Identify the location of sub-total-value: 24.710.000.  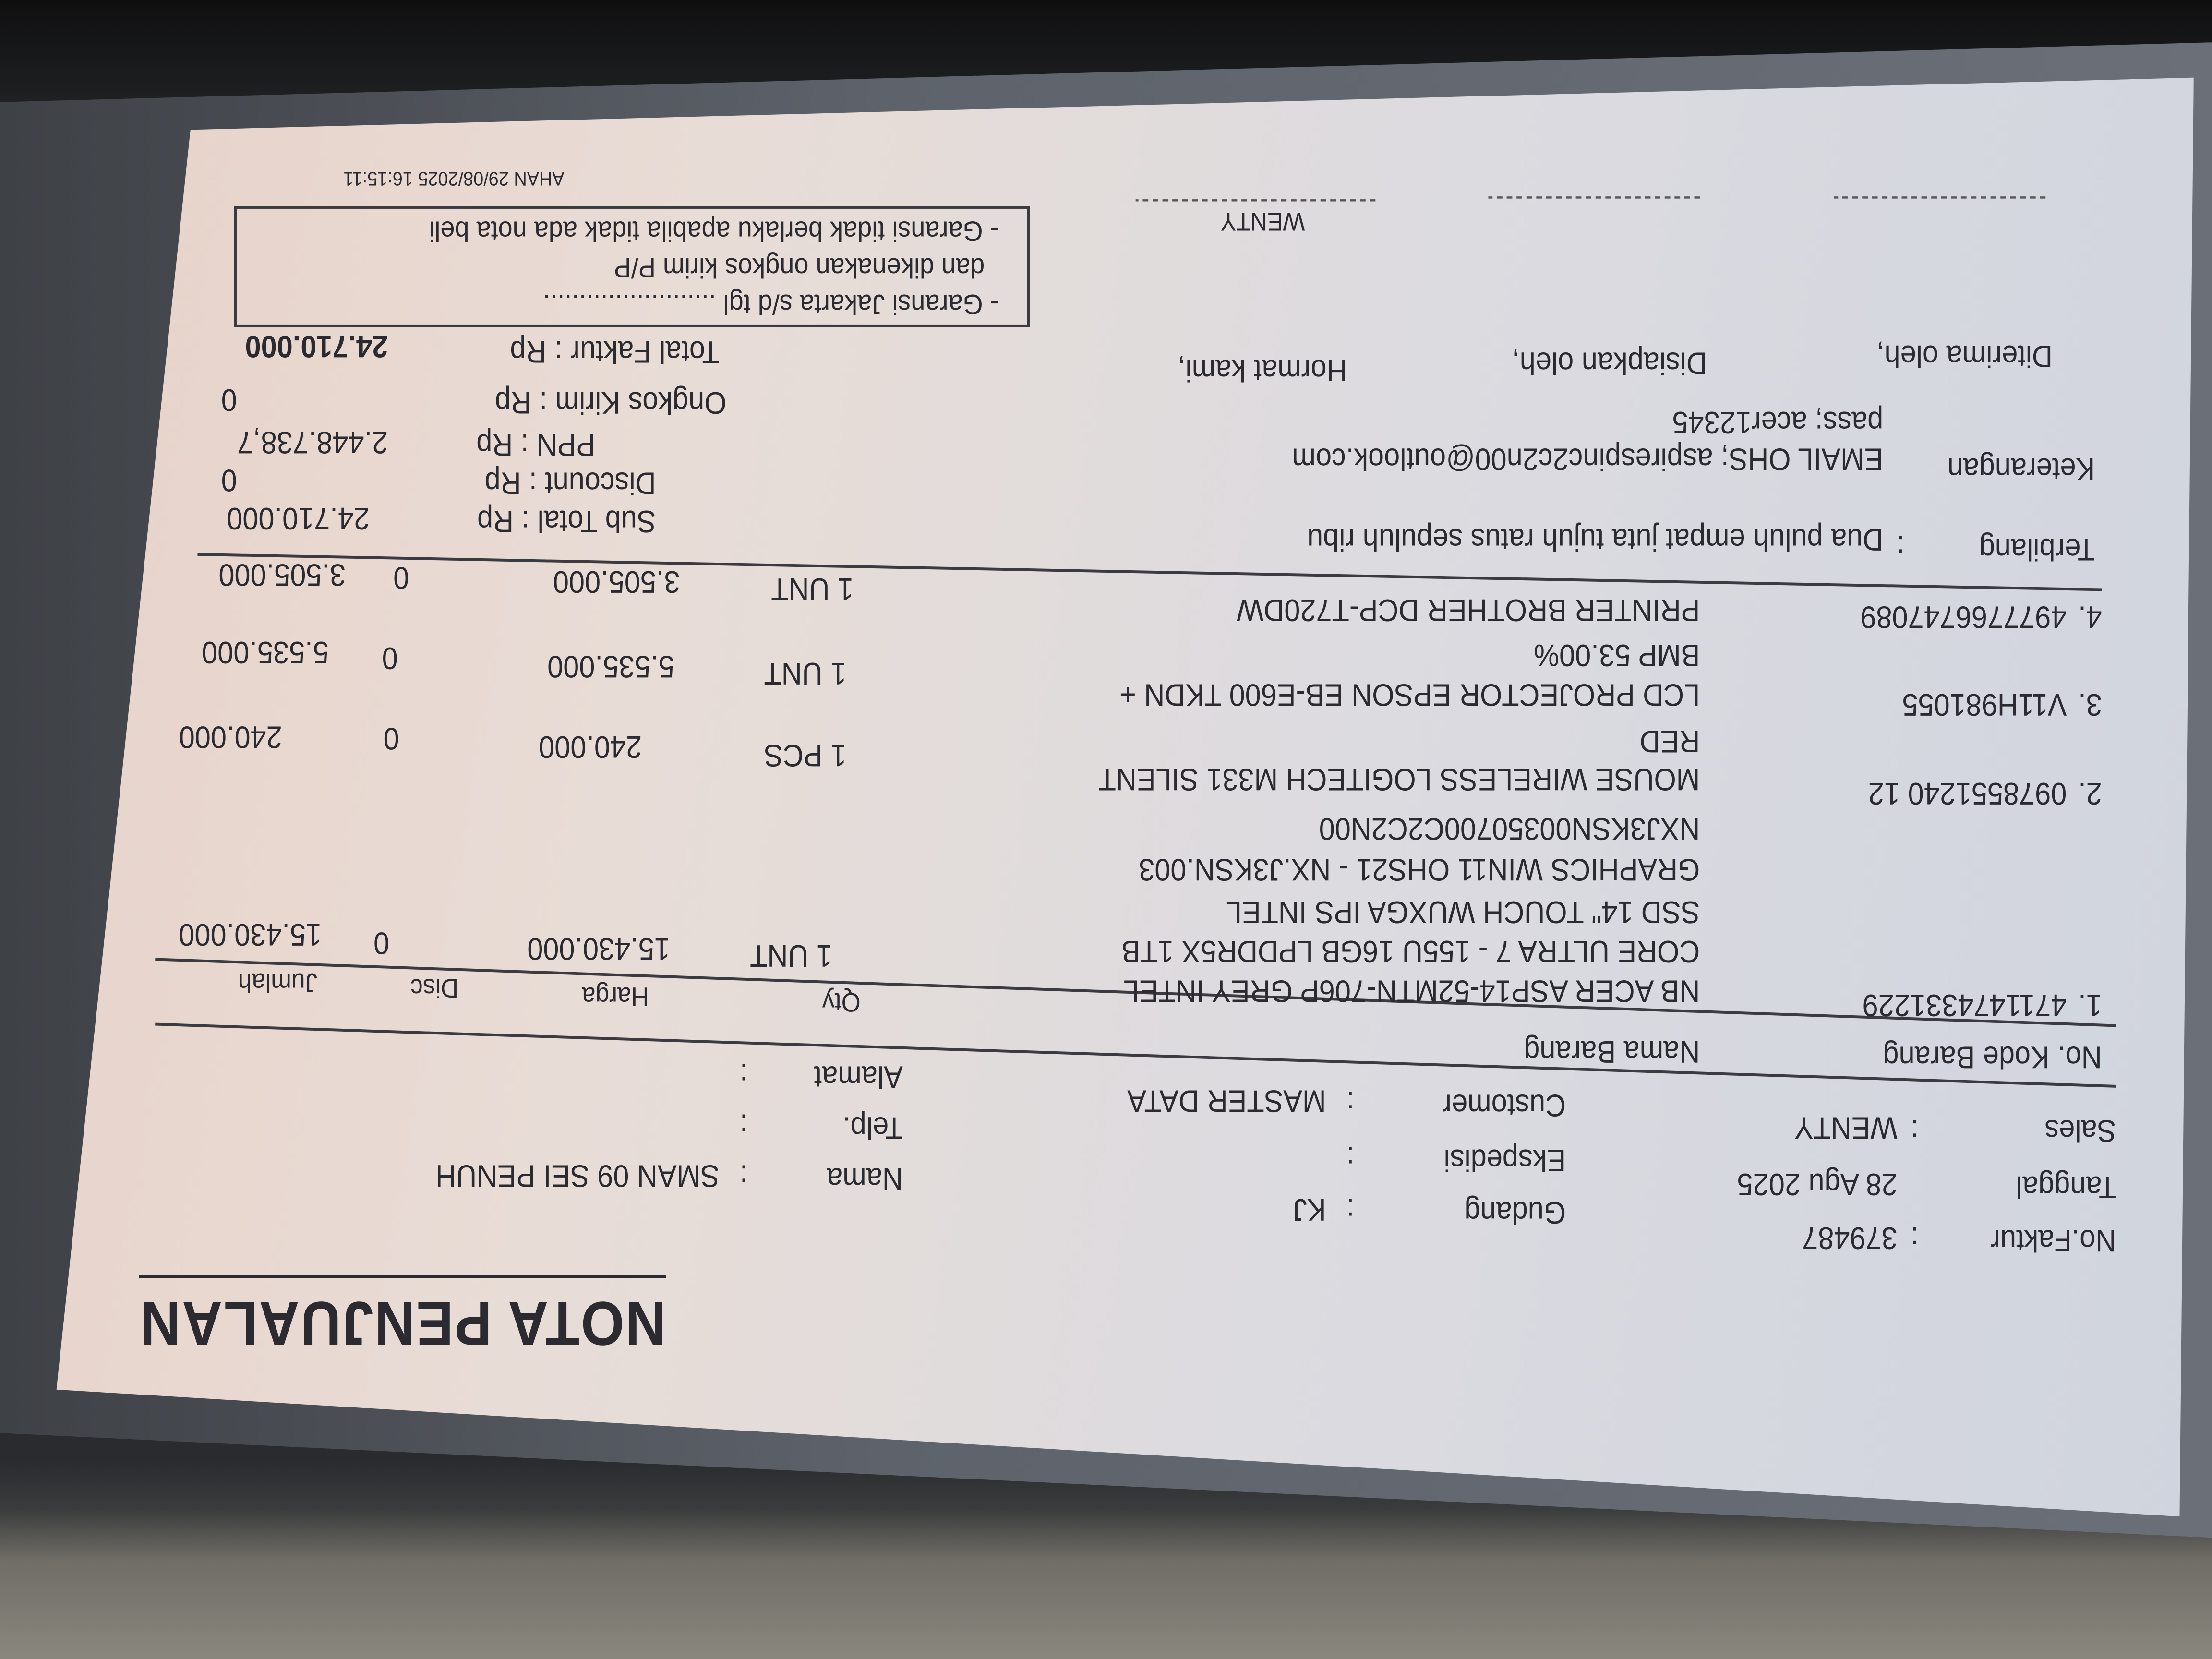
(299, 518).